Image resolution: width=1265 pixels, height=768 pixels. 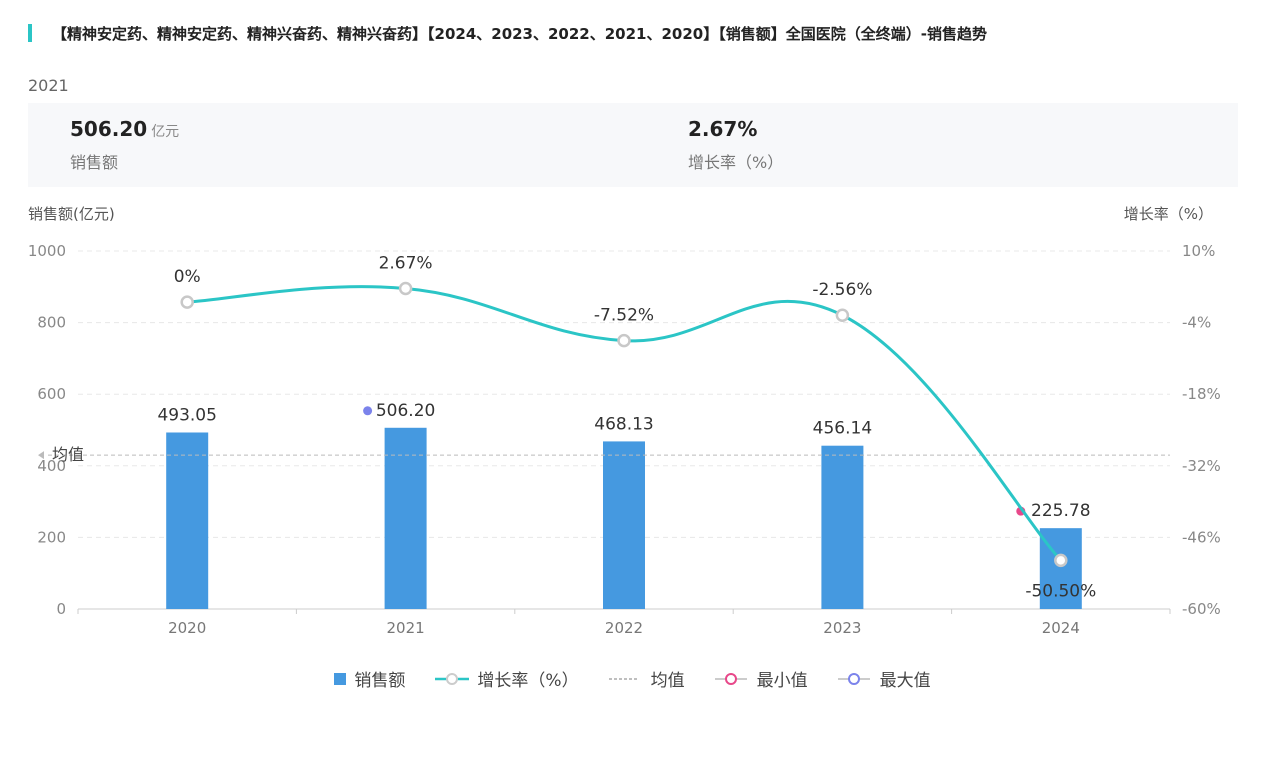 I want to click on chart-legend: 销售额 增长率（%） 均值 最小值 最大值, so click(x=632, y=678).